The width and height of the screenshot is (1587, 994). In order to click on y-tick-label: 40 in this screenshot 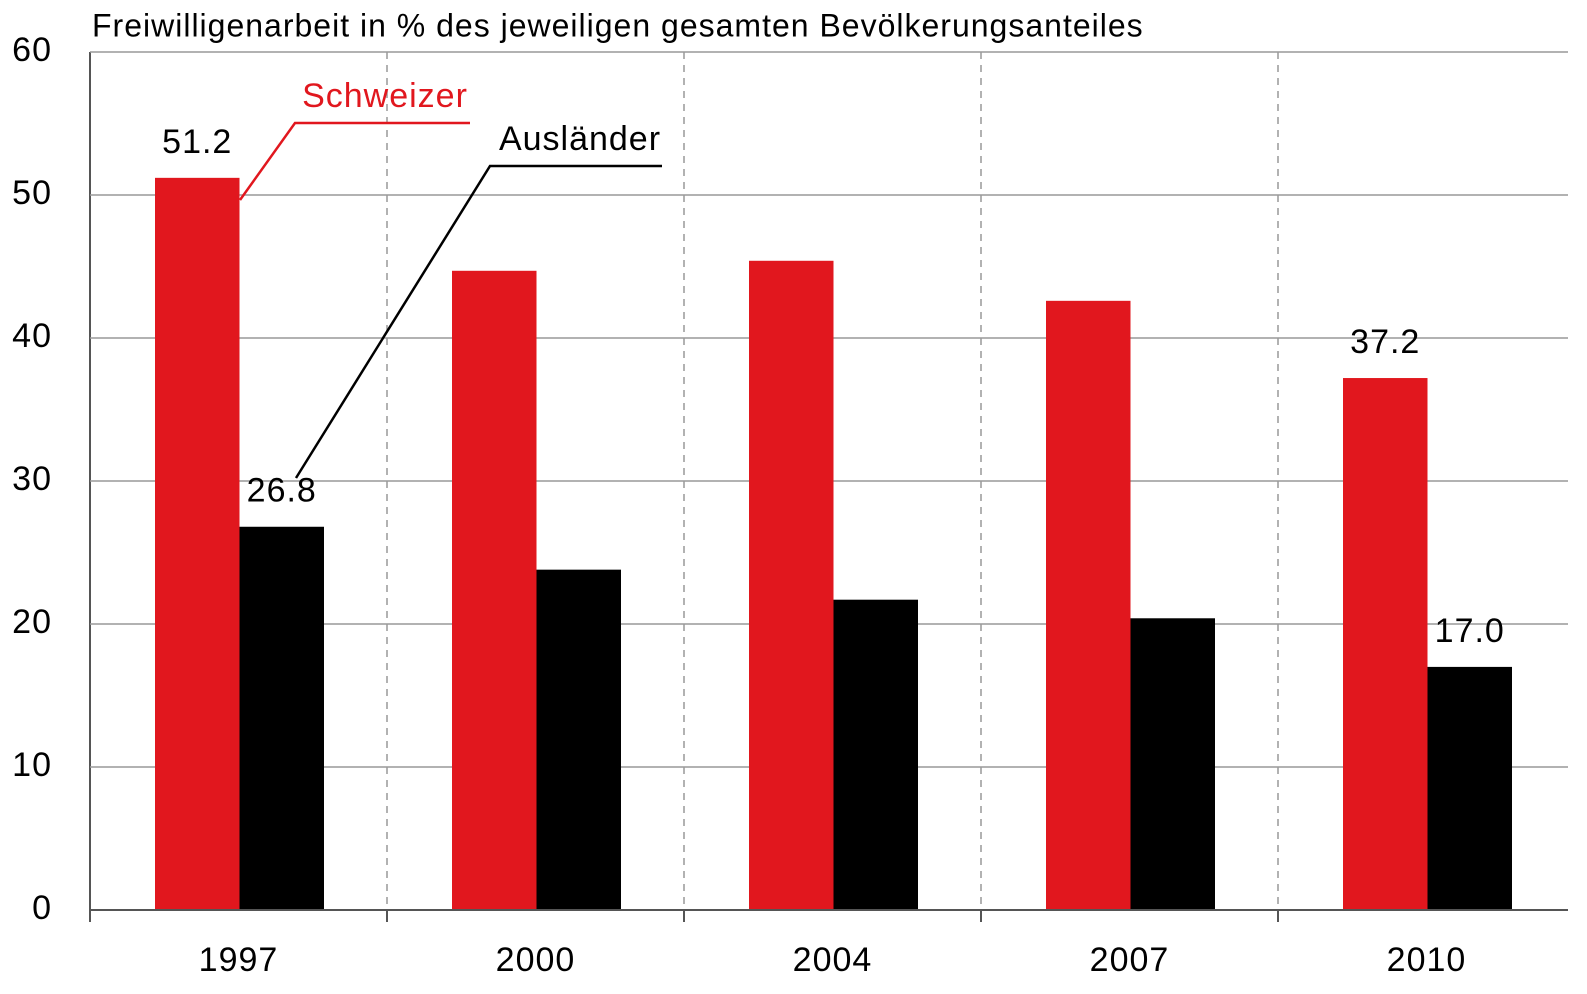, I will do `click(32, 336)`.